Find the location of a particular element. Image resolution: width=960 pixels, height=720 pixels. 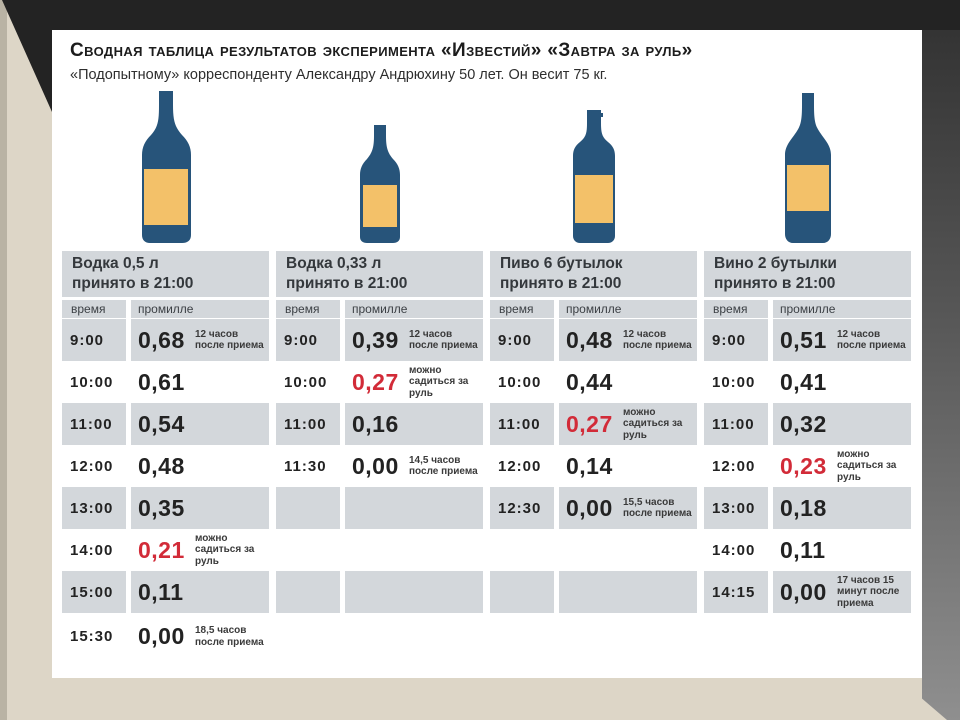

row-annotation: 17 часов 15 минут после приема is located at coordinates (868, 591).